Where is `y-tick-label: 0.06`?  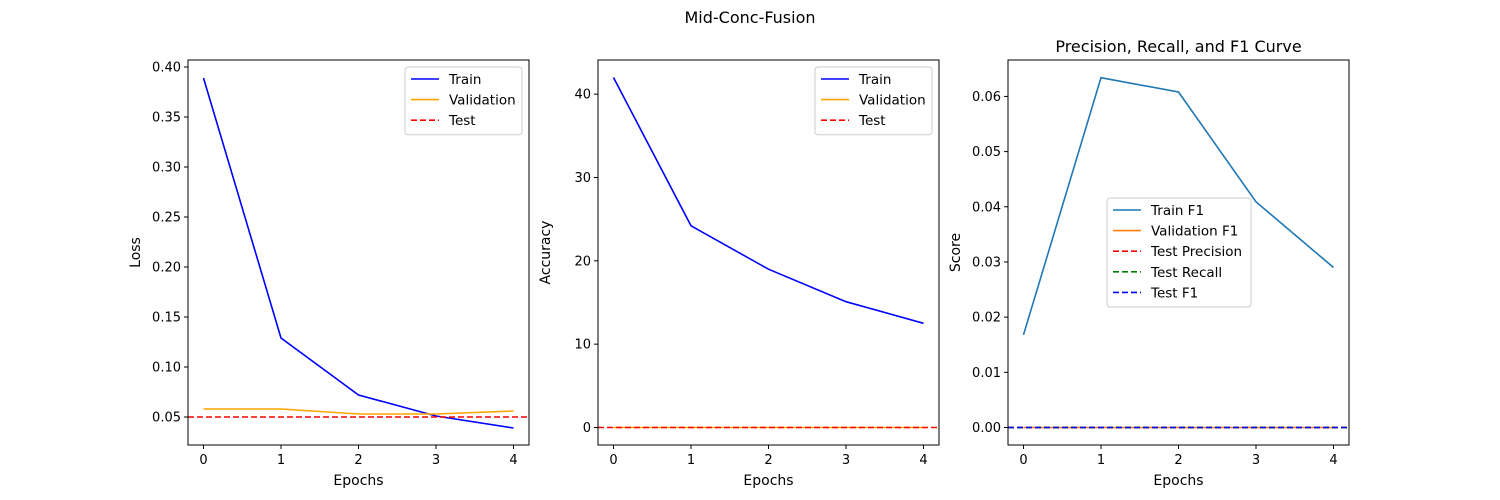
y-tick-label: 0.06 is located at coordinates (986, 97).